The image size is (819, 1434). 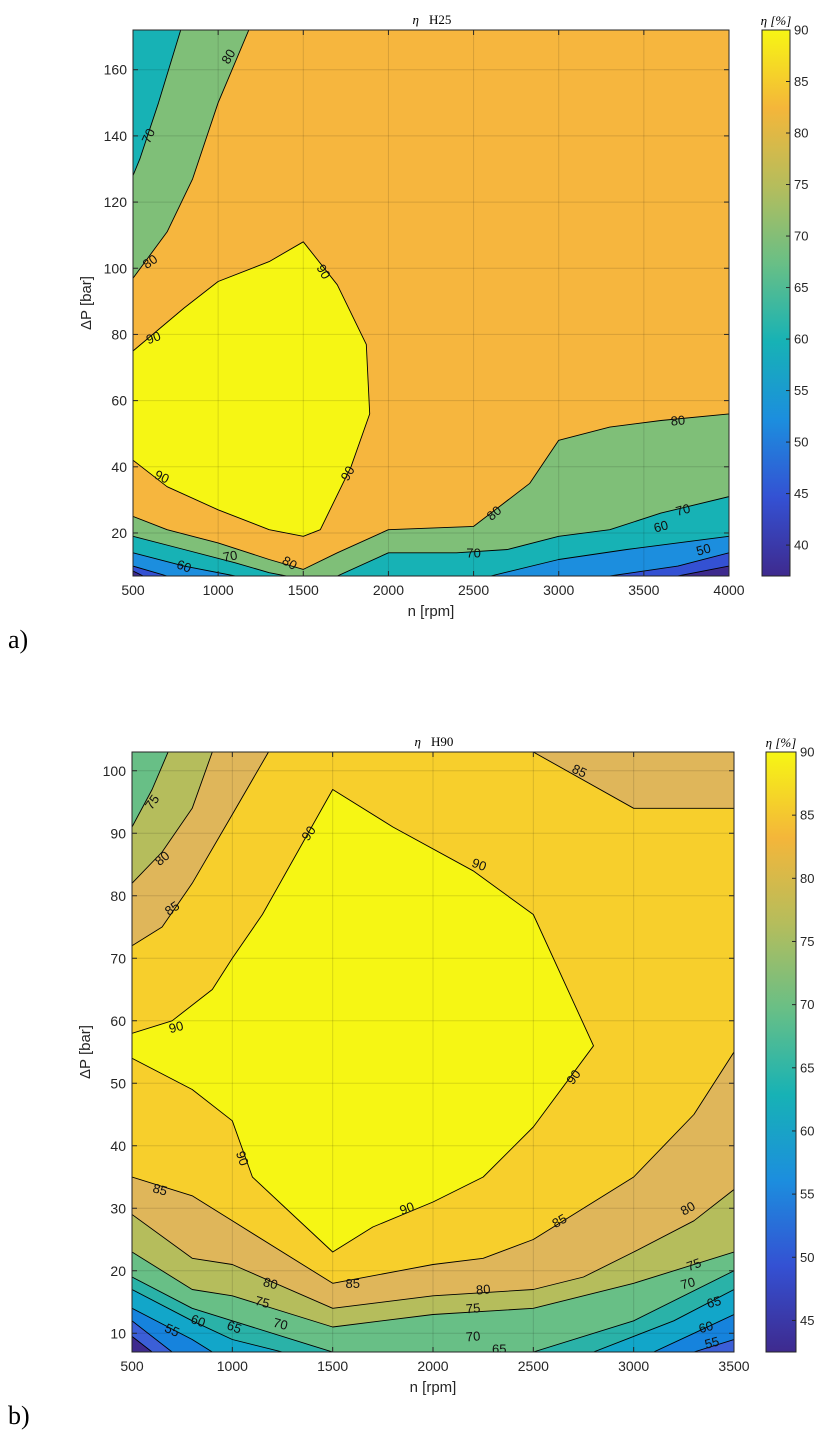 I want to click on colorbar-tick-label: 50, so click(x=801, y=442).